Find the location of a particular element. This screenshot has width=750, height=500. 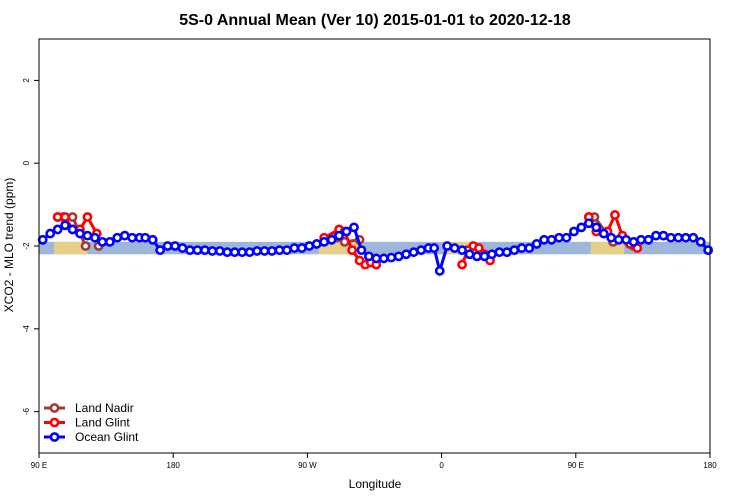

x-tick-label: 0 is located at coordinates (441, 465).